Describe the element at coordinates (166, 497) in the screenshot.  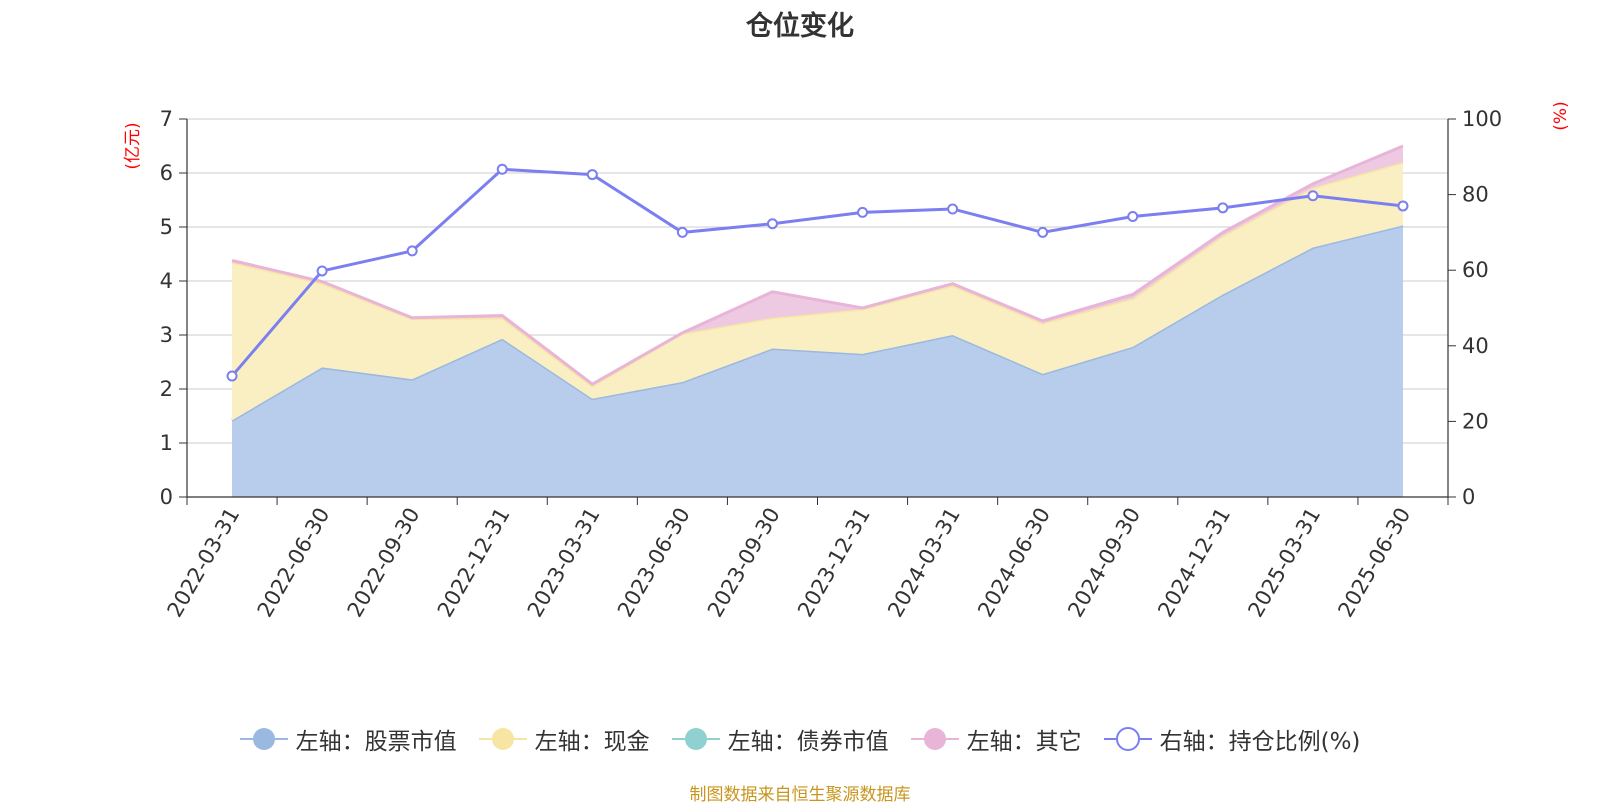
I see `left-axis-tick-label: 0` at that location.